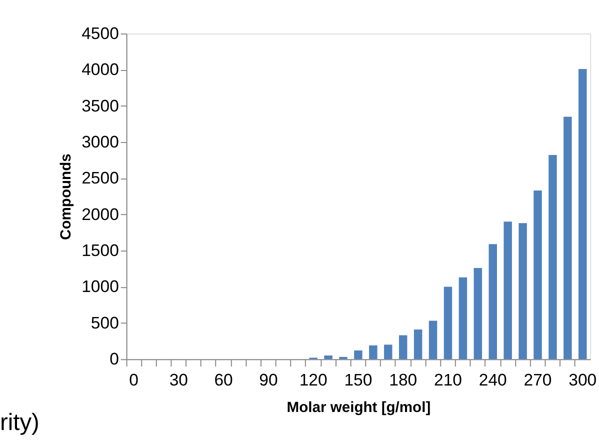 This screenshot has width=599, height=441. Describe the element at coordinates (313, 380) in the screenshot. I see `x-tick-label: 120` at that location.